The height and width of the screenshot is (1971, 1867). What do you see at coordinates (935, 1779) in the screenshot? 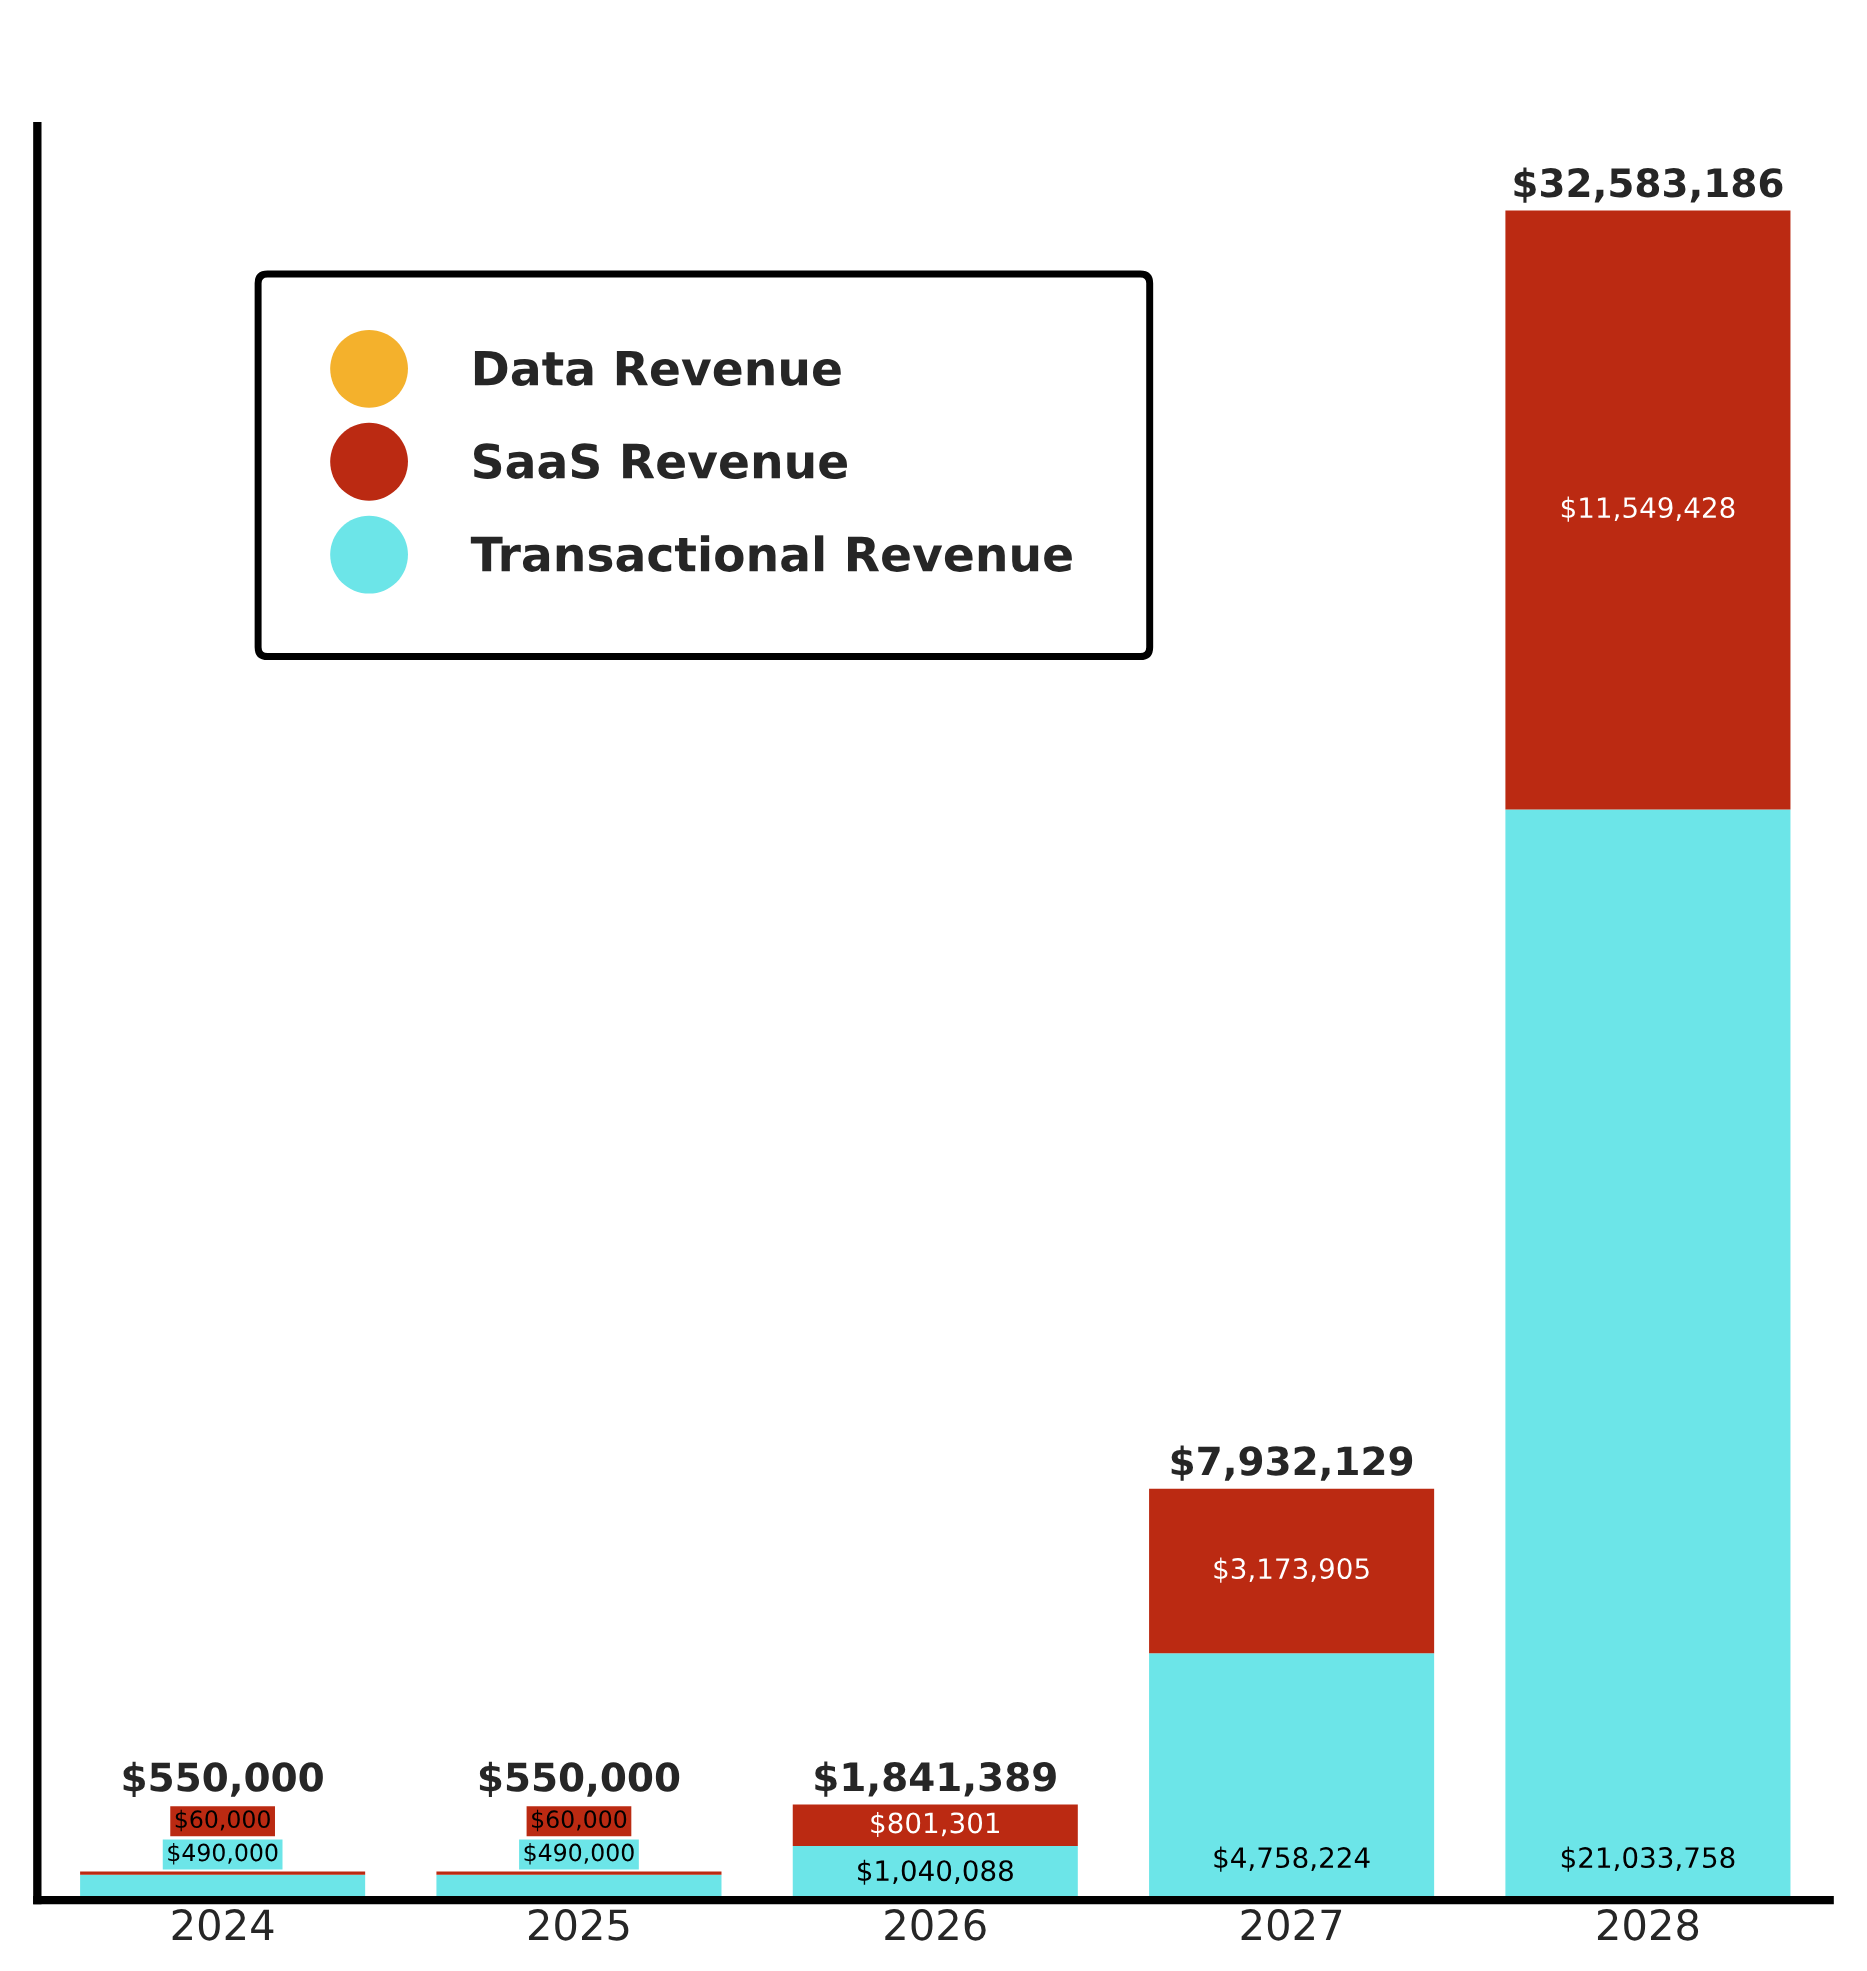
I see `total-label: $1,841,389` at bounding box center [935, 1779].